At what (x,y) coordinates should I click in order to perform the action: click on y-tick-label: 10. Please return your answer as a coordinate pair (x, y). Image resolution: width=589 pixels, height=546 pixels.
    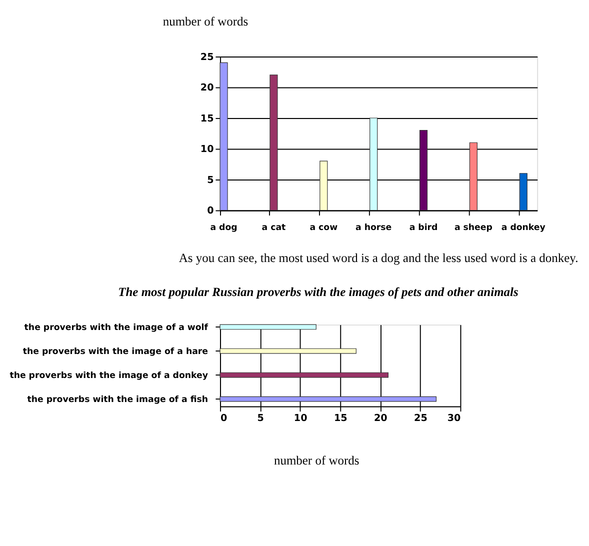
    Looking at the image, I should click on (207, 150).